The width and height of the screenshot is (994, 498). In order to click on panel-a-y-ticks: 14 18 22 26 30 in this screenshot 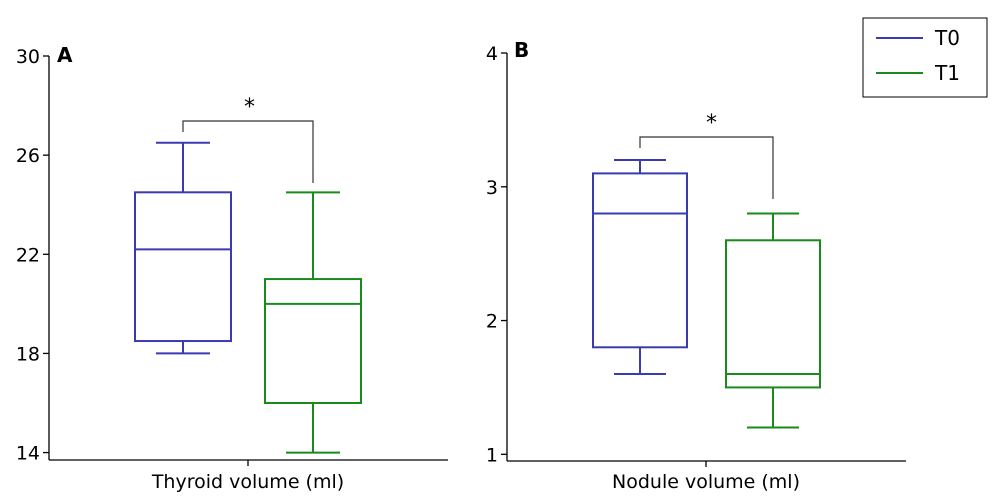, I will do `click(32, 255)`.